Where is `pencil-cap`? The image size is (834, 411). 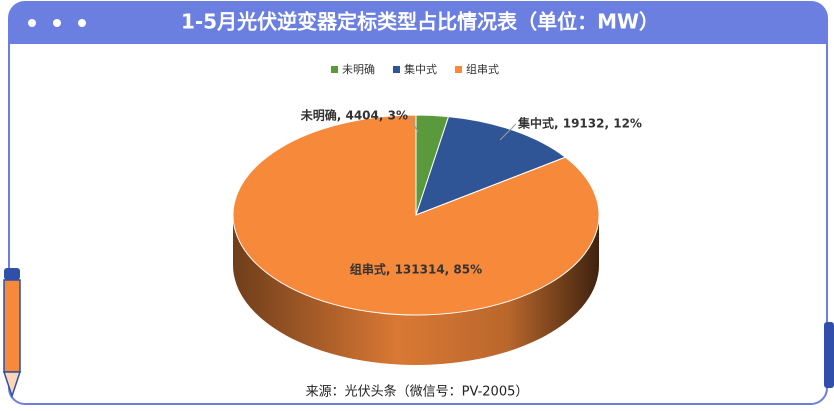
pencil-cap is located at coordinates (12, 274).